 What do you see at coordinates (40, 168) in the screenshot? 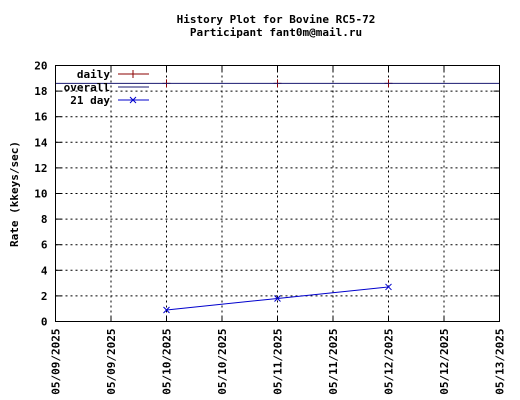
I see `y-tick-label: 12` at bounding box center [40, 168].